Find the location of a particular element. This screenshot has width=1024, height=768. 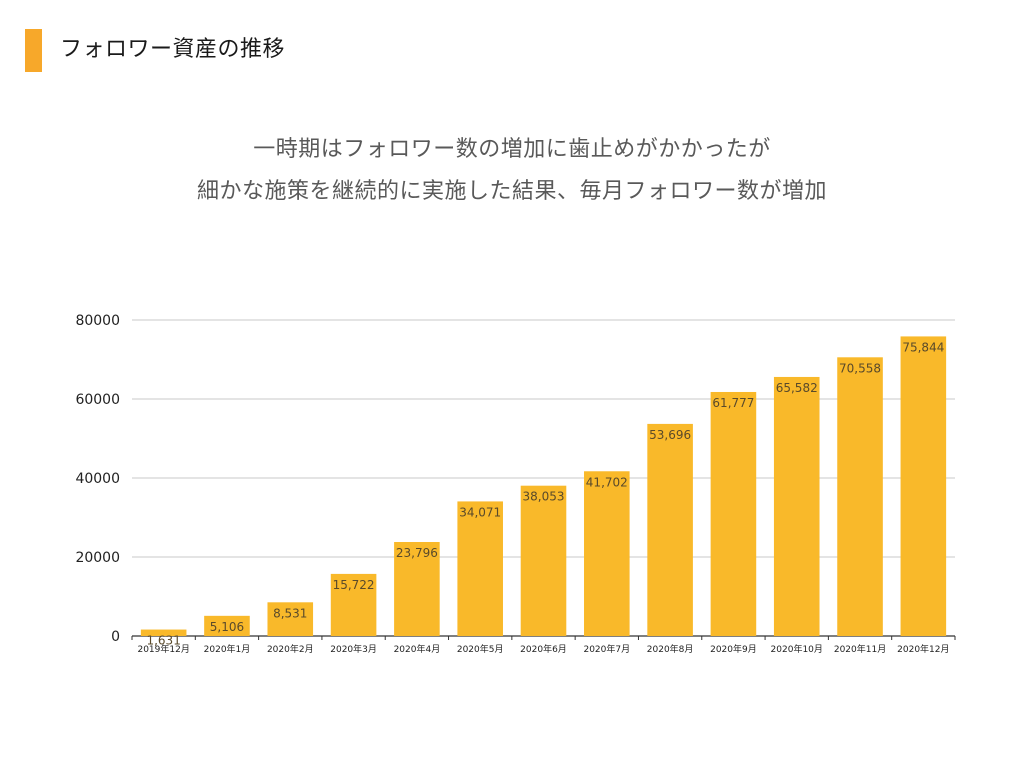

x-tick-label: 2020年1月 is located at coordinates (227, 649).